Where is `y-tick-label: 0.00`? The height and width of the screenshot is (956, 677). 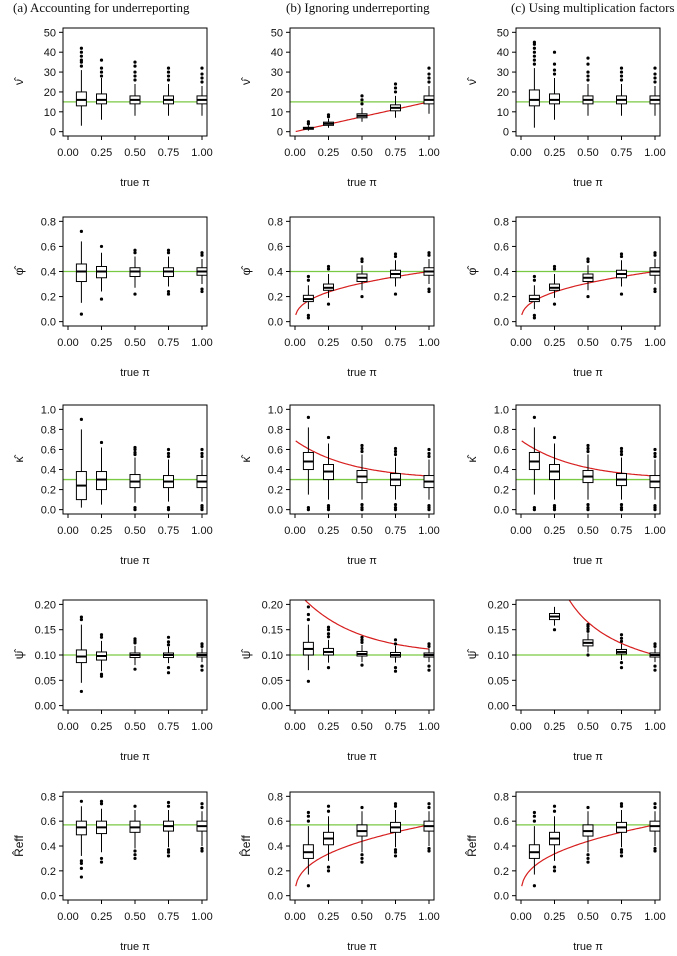
y-tick-label: 0.00 is located at coordinates (45, 707).